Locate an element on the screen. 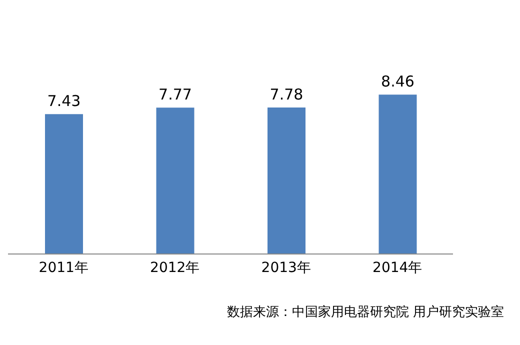 Image resolution: width=520 pixels, height=345 pixels. source-note: 数据来源：中国家用电器研究院 用户研究实验室 is located at coordinates (365, 312).